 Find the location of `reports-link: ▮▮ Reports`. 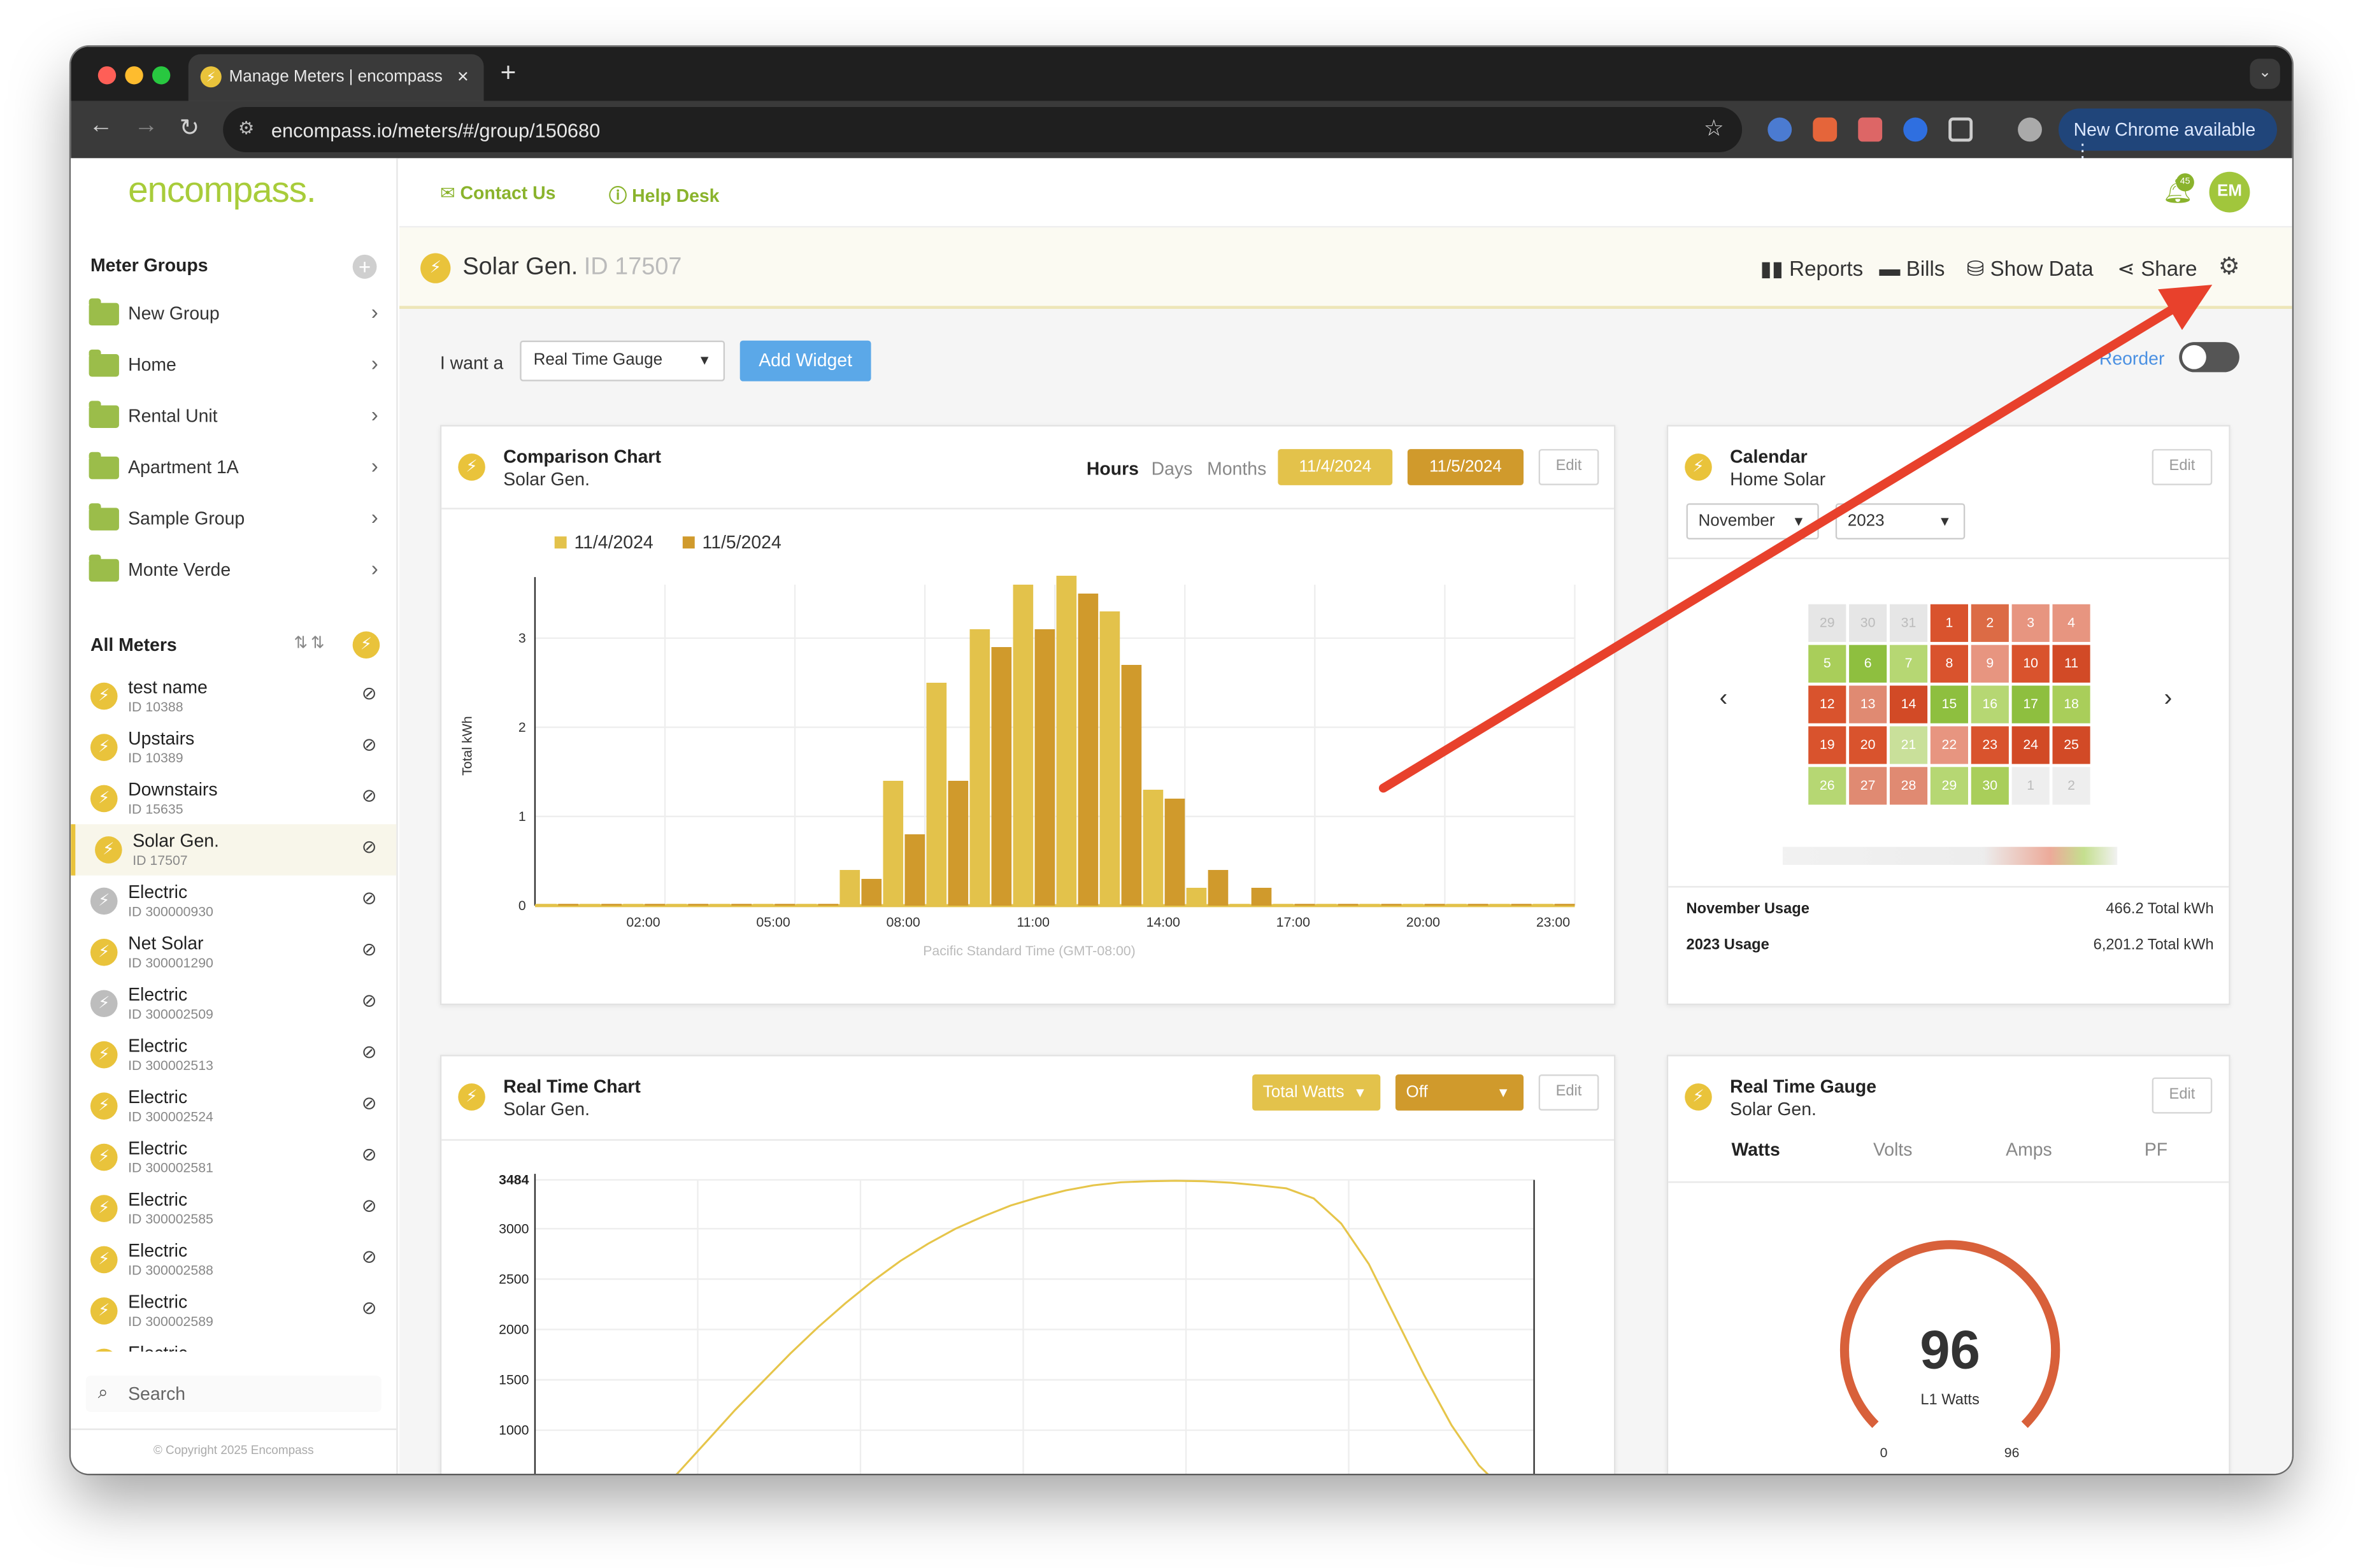

reports-link: ▮▮ Reports is located at coordinates (1812, 268).